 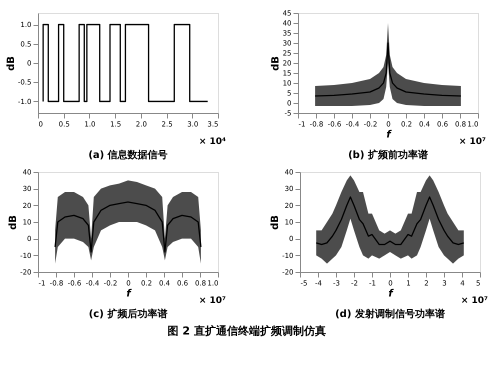 What do you see at coordinates (212, 142) in the screenshot?
I see `text: × 10⁴` at bounding box center [212, 142].